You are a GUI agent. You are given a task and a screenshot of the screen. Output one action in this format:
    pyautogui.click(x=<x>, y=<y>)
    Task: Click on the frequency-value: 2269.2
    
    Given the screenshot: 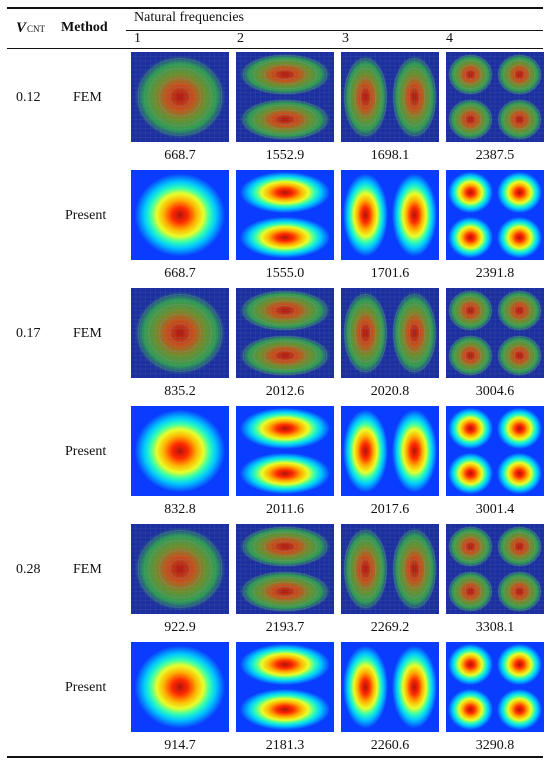 What is the action you would take?
    pyautogui.click(x=390, y=627)
    